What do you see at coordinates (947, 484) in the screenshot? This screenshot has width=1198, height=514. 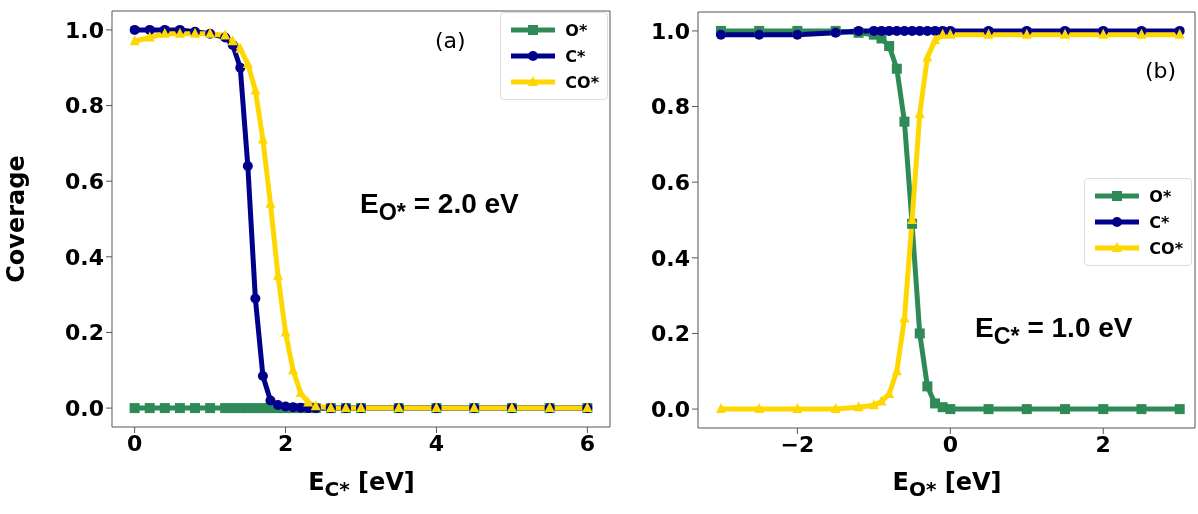 I see `x-axis-title: E$_{O*}$ [eV]` at bounding box center [947, 484].